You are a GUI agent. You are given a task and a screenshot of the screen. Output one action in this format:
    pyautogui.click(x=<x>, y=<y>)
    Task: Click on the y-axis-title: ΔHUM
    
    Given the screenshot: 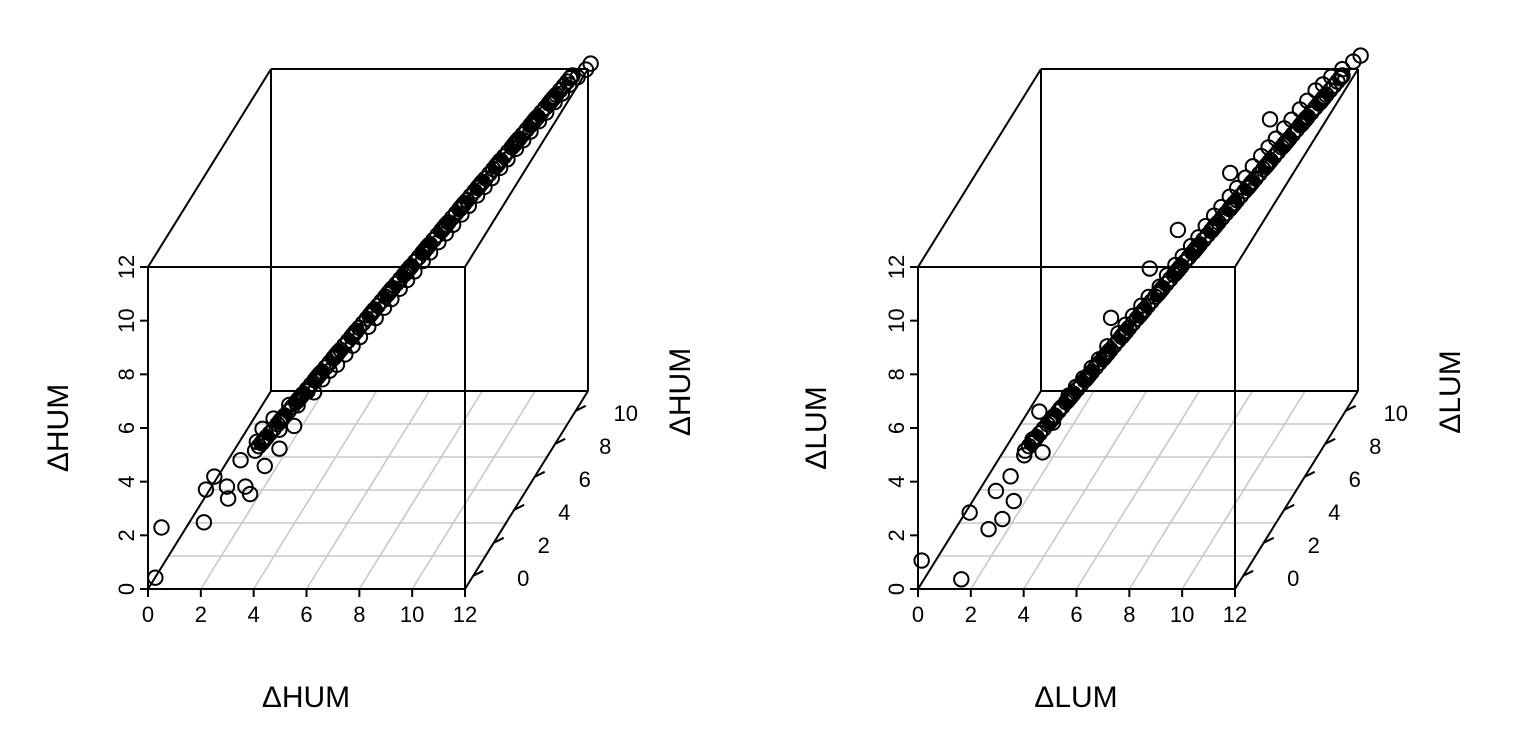 What is the action you would take?
    pyautogui.click(x=680, y=392)
    